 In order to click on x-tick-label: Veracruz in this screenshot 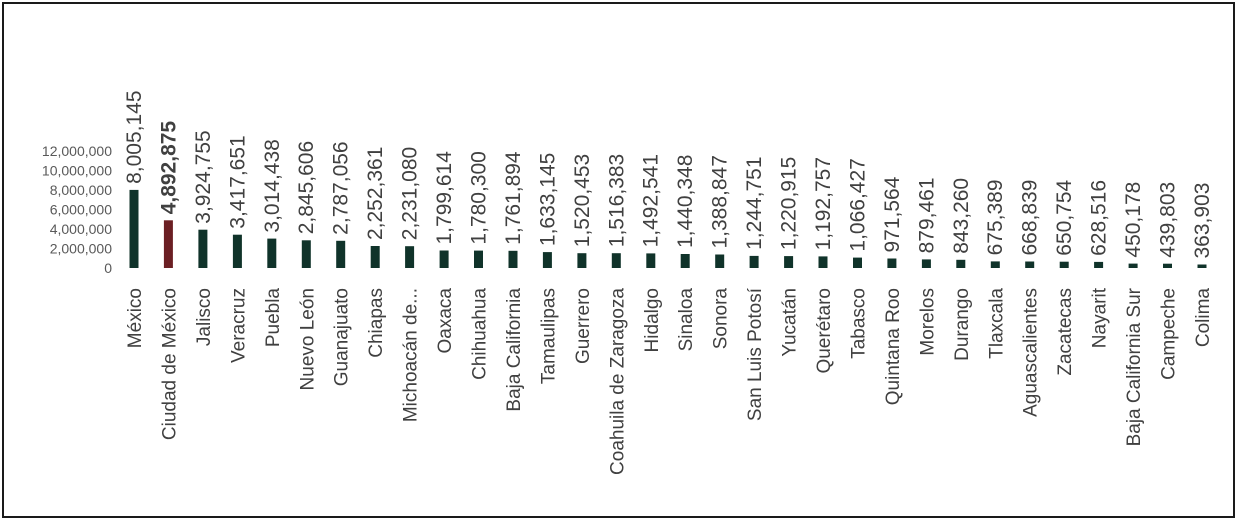, I will do `click(238, 325)`.